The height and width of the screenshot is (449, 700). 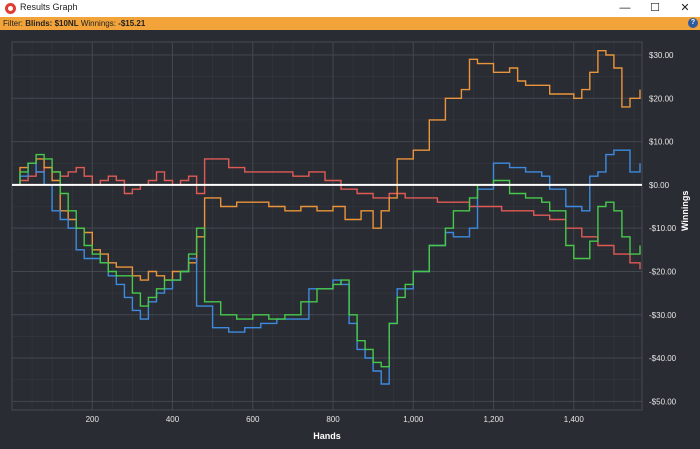 I want to click on title-bar: Results Graph — ☐ ✕, so click(x=350, y=8).